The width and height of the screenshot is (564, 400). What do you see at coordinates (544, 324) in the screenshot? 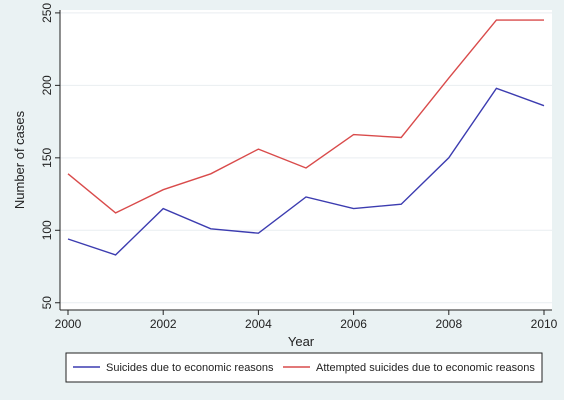
I see `x-tick-label: 2010` at bounding box center [544, 324].